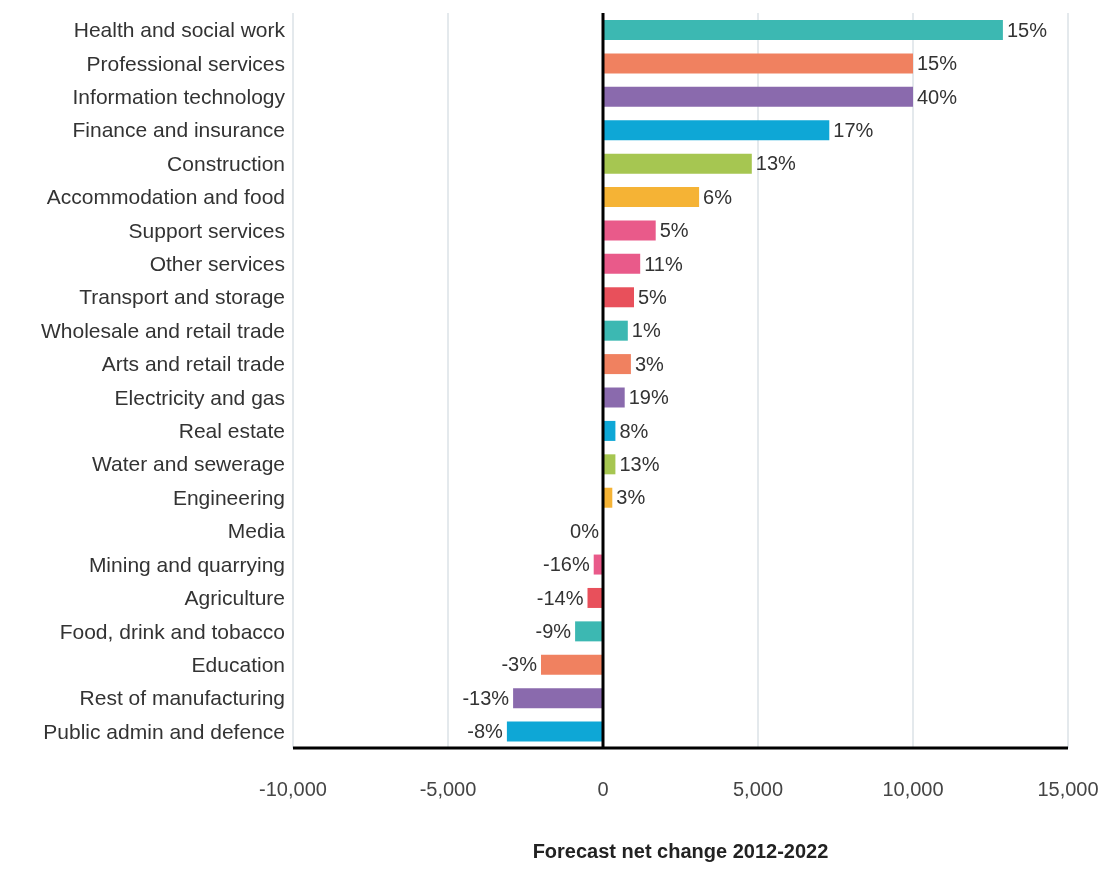 The width and height of the screenshot is (1118, 879). What do you see at coordinates (182, 297) in the screenshot?
I see `y-tick-label: Transport and storage` at bounding box center [182, 297].